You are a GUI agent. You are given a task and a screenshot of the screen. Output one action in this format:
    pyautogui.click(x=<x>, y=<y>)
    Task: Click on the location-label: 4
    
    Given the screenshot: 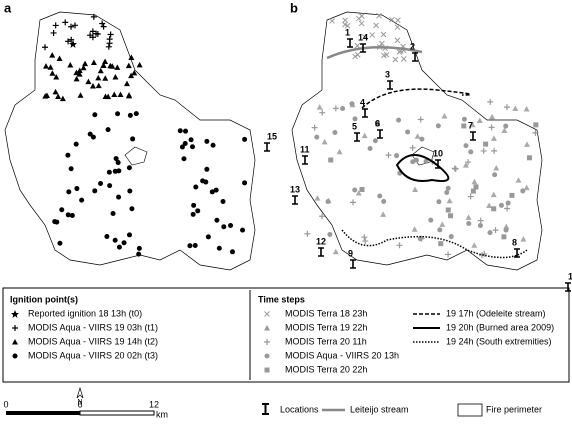 What is the action you would take?
    pyautogui.click(x=362, y=102)
    